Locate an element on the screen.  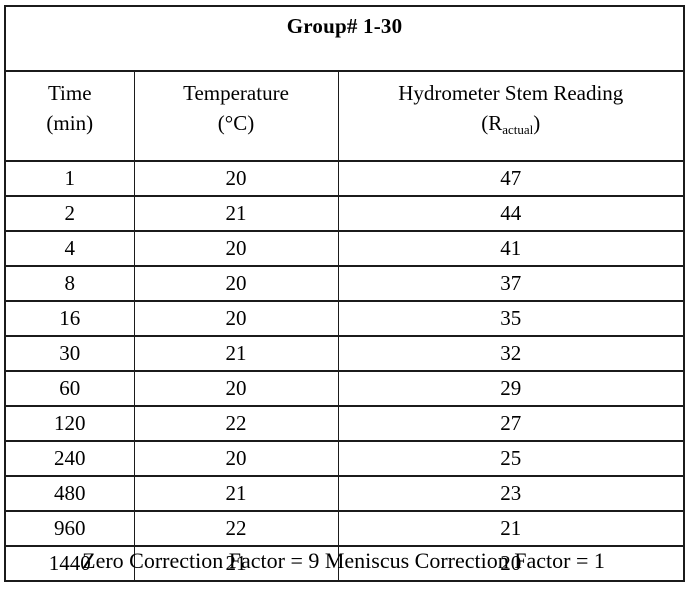
table-row: 4 20 41 is located at coordinates (344, 248).